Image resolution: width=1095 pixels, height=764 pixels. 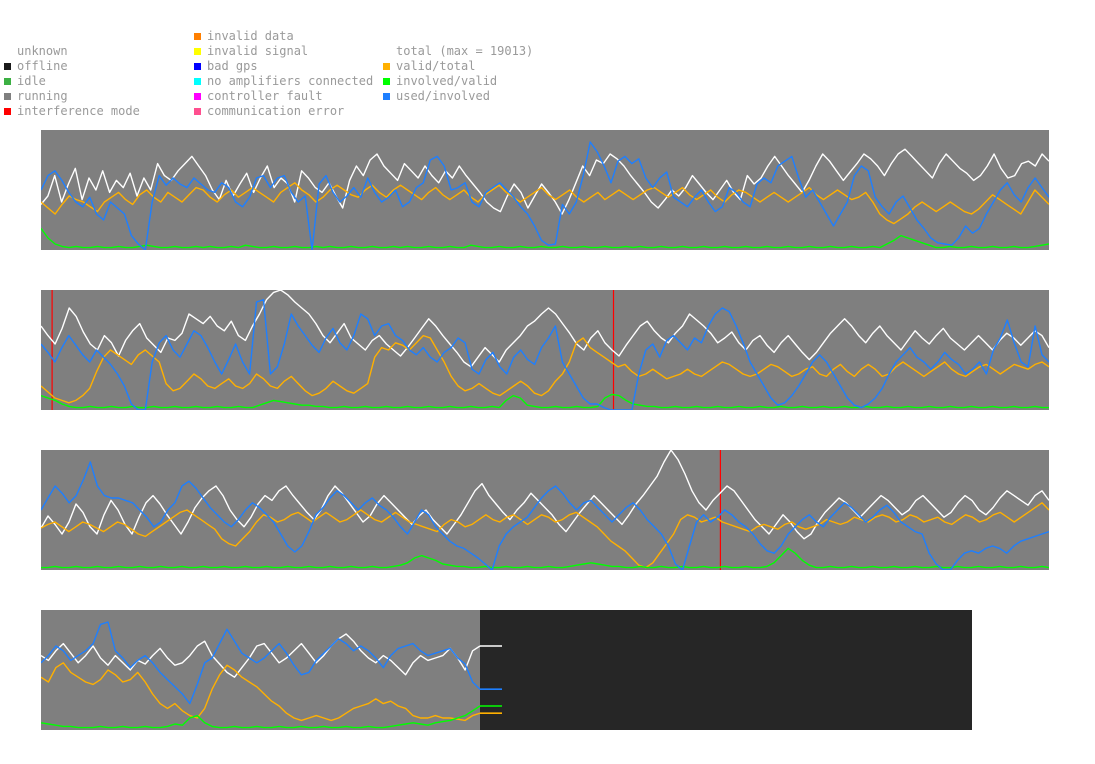 I want to click on legend-label: involved/valid, so click(x=447, y=81).